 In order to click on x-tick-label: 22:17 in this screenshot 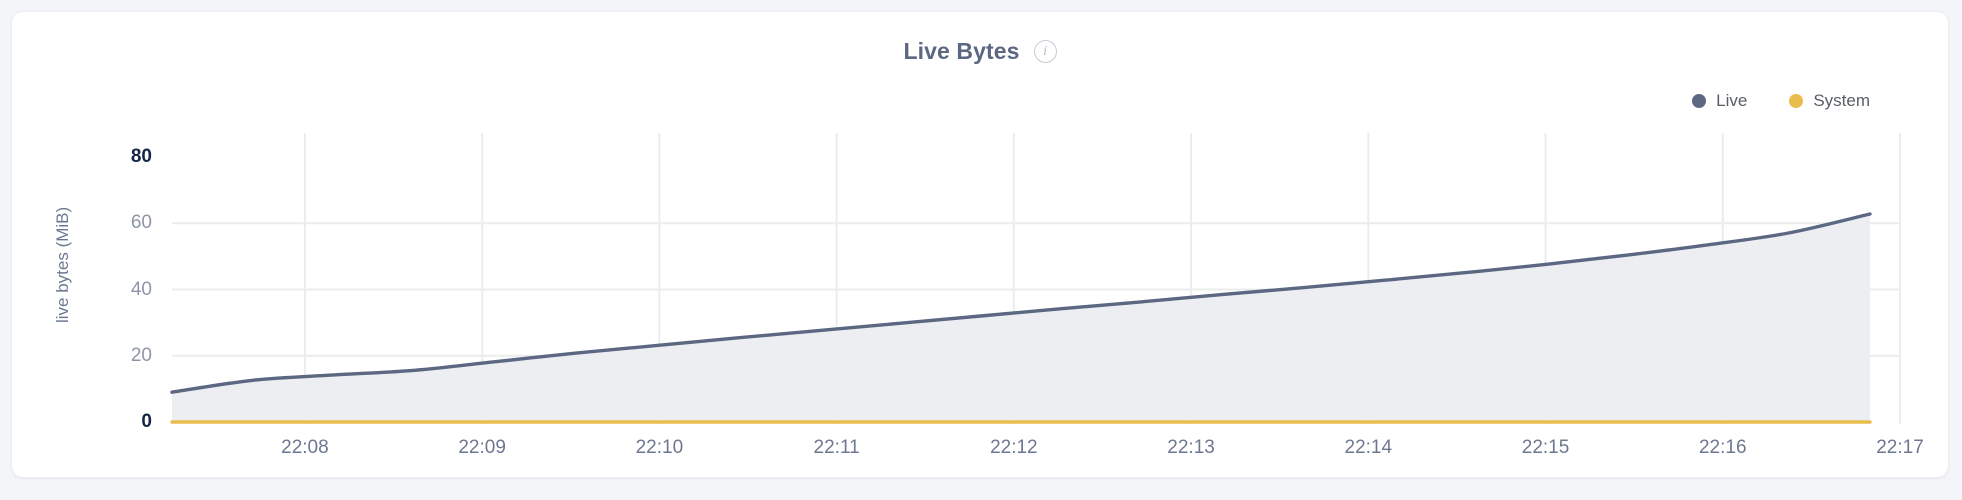, I will do `click(1900, 447)`.